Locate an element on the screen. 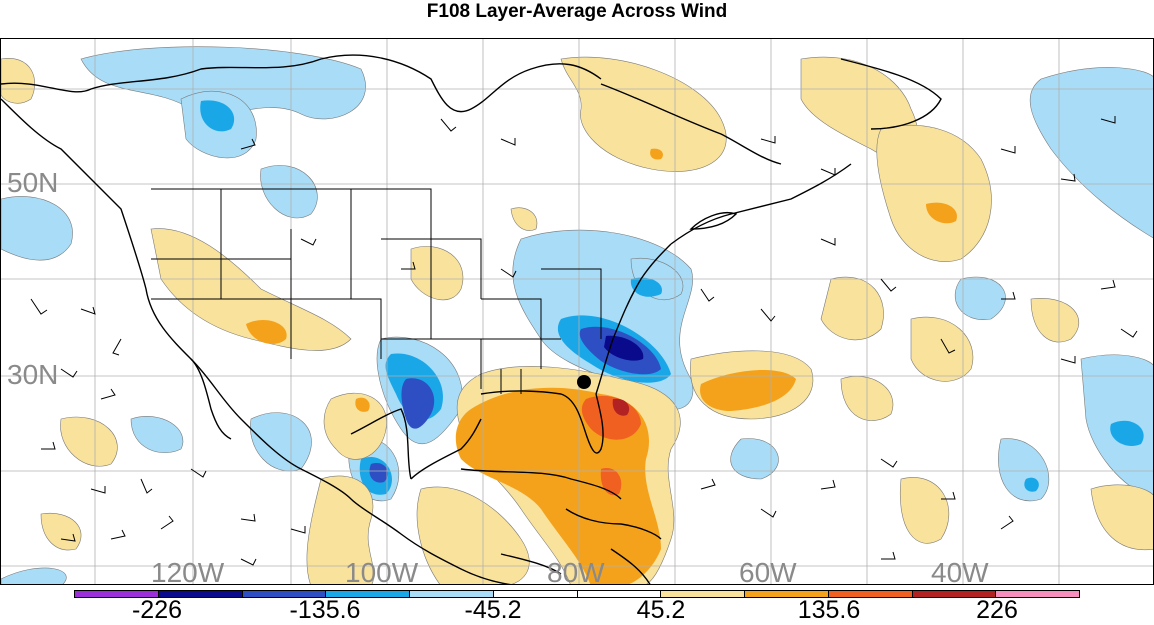 The image size is (1154, 625). map-title: F108 Layer-Average Across Wind is located at coordinates (577, 11).